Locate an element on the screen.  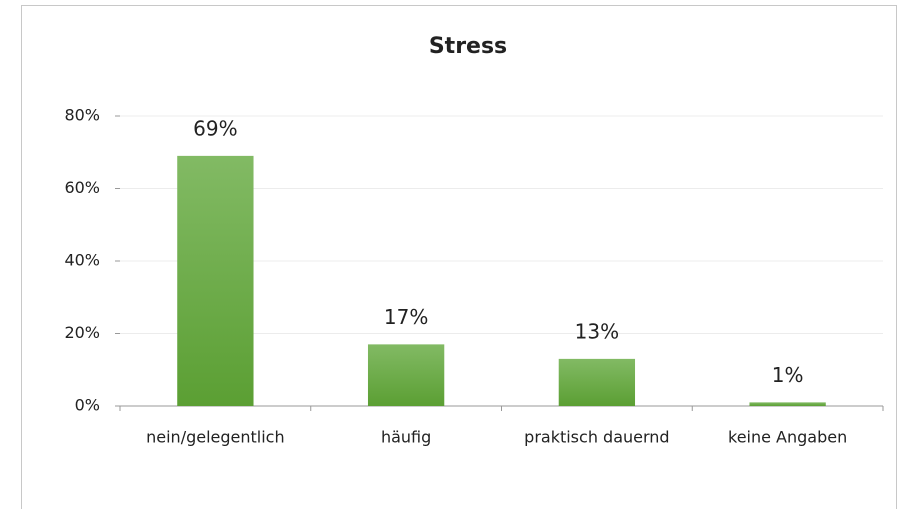
x-tick-label: keine Angaben is located at coordinates (787, 437).